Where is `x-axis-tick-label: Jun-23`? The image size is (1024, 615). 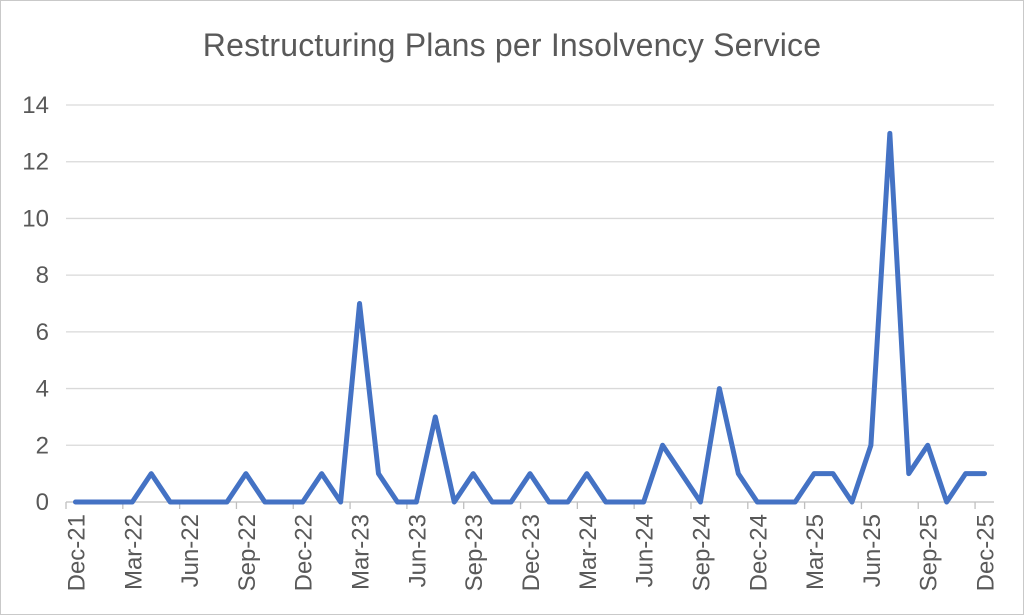
x-axis-tick-label: Jun-23 is located at coordinates (417, 550).